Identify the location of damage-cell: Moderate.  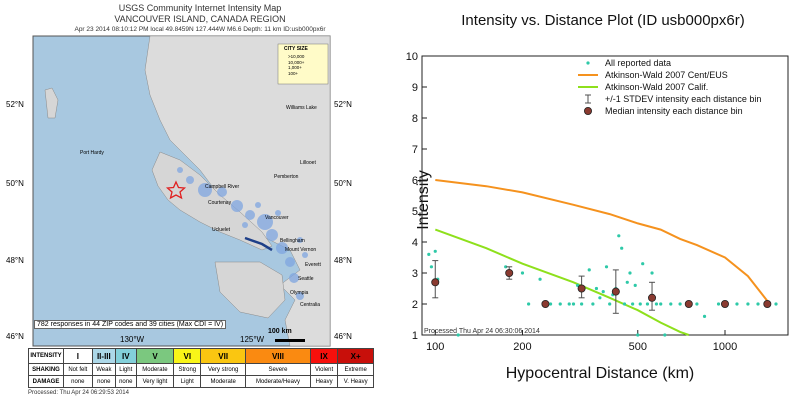
(223, 381).